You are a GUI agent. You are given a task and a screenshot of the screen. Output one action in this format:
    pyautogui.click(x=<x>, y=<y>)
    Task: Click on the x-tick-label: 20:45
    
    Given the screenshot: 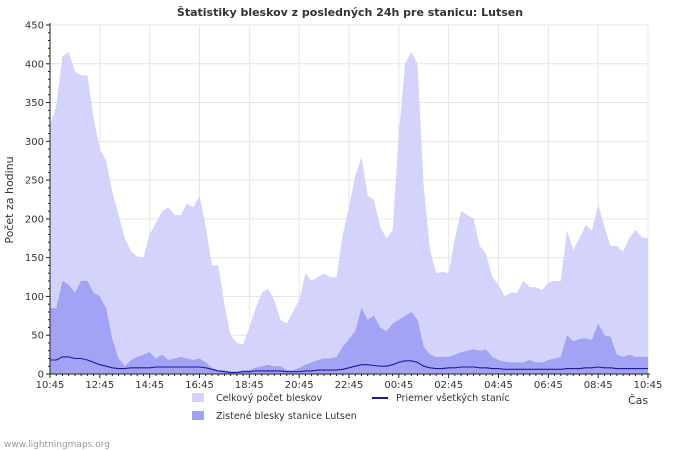 What is the action you would take?
    pyautogui.click(x=299, y=385)
    